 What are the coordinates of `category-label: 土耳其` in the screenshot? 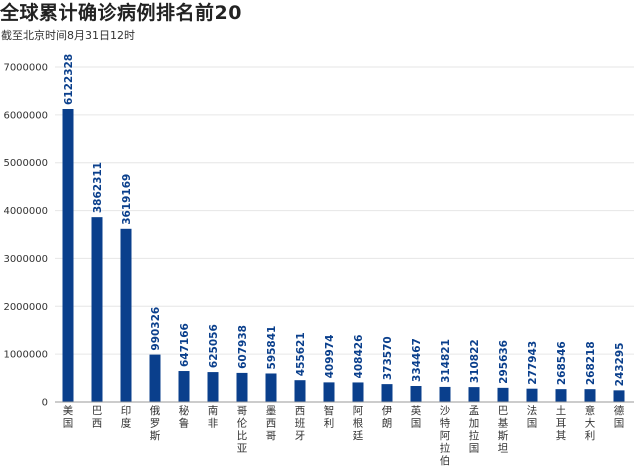 It's located at (561, 423).